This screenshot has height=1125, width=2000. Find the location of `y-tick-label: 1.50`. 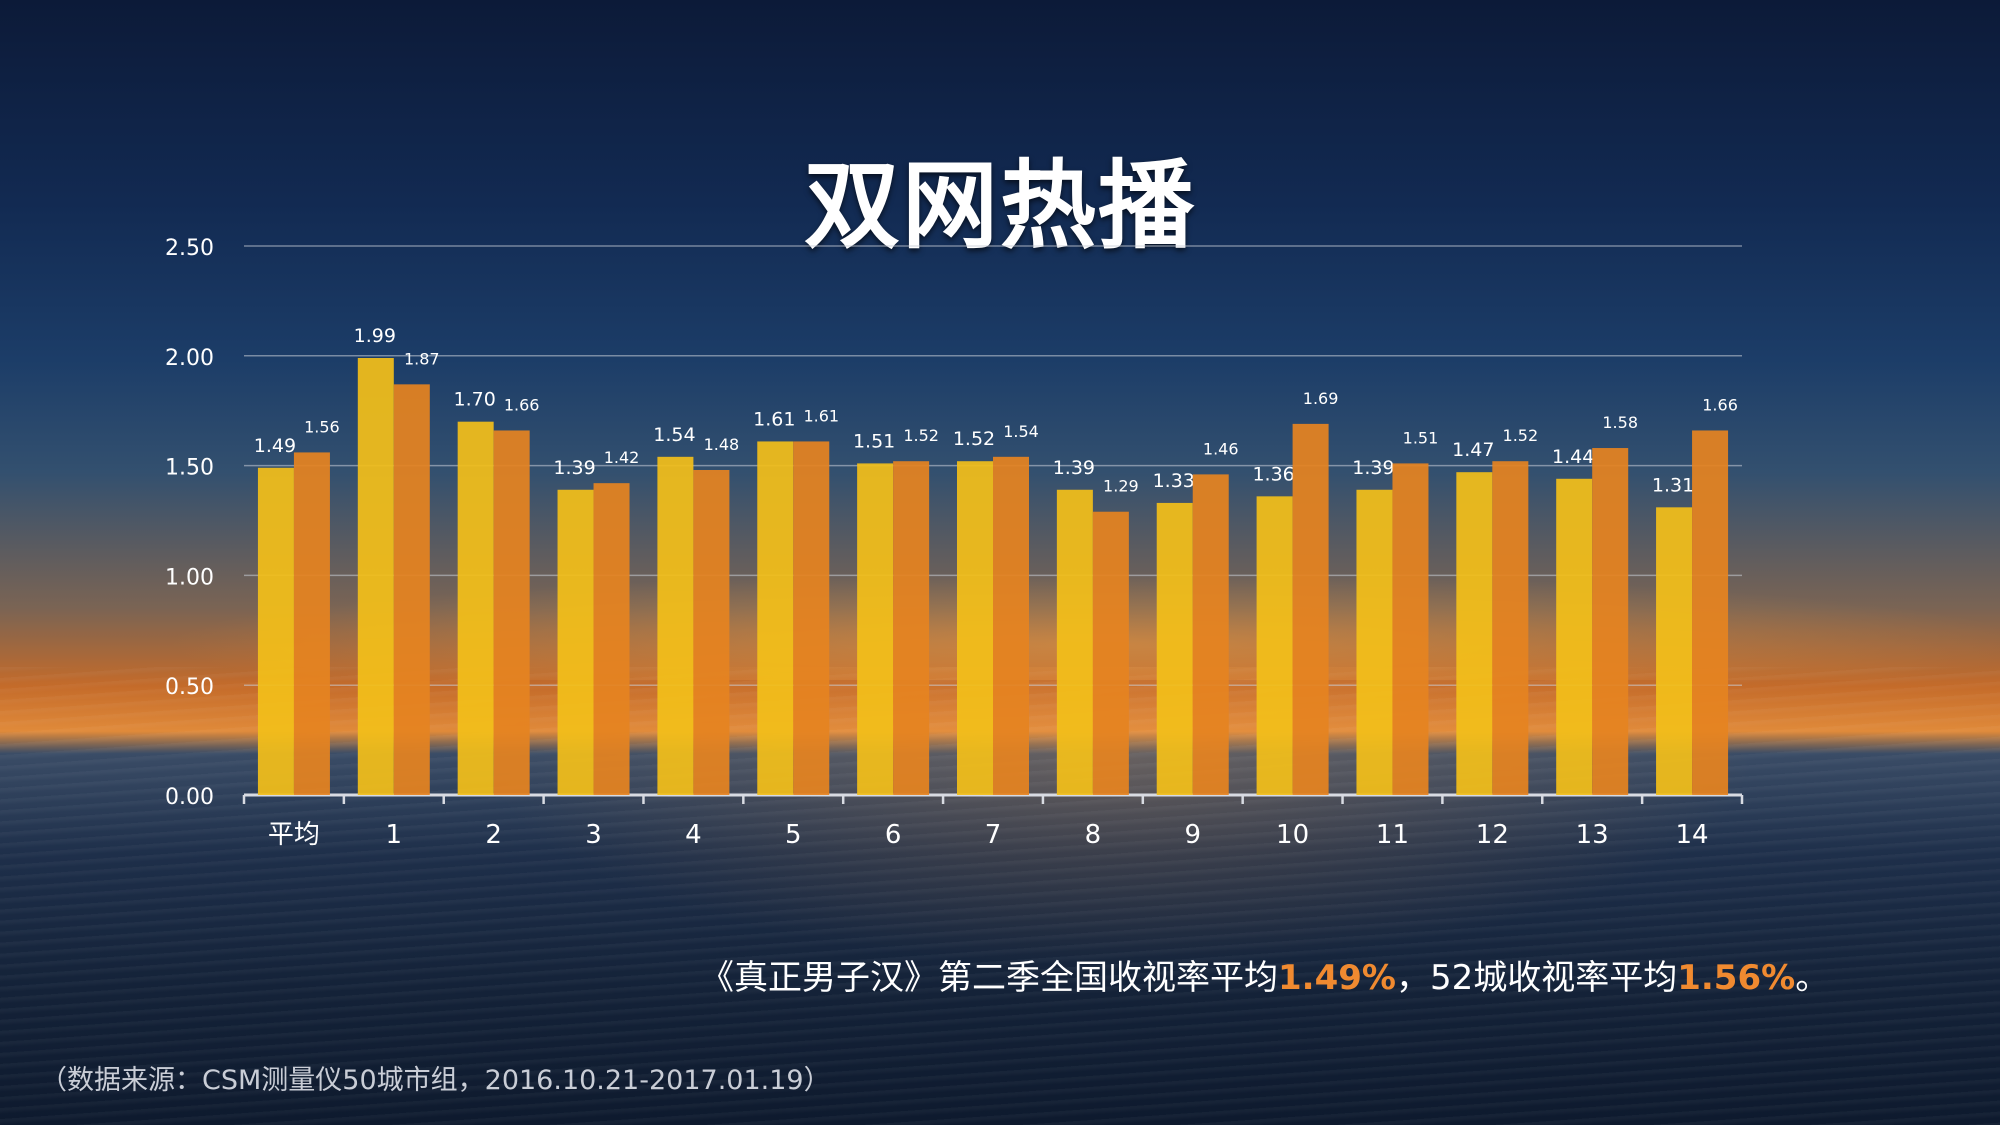

y-tick-label: 1.50 is located at coordinates (189, 468).